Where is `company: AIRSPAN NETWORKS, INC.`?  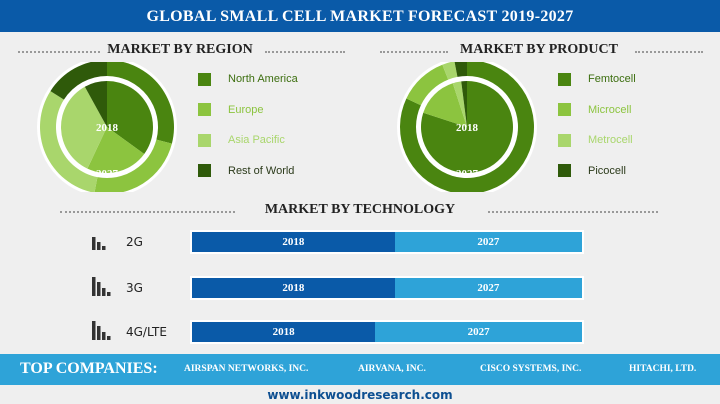 company: AIRSPAN NETWORKS, INC. is located at coordinates (246, 369).